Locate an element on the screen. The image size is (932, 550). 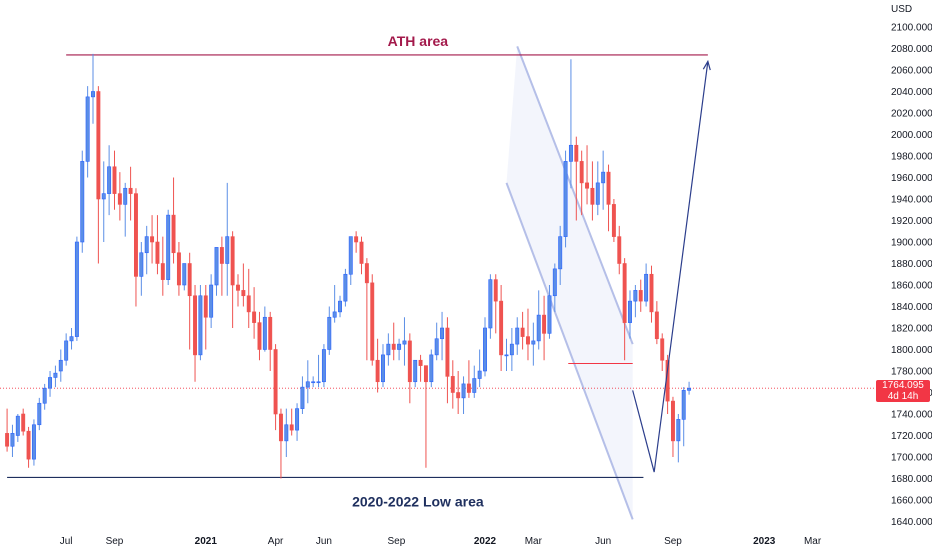
current-price-tag: 1764.095 4d 14h is located at coordinates (903, 391).